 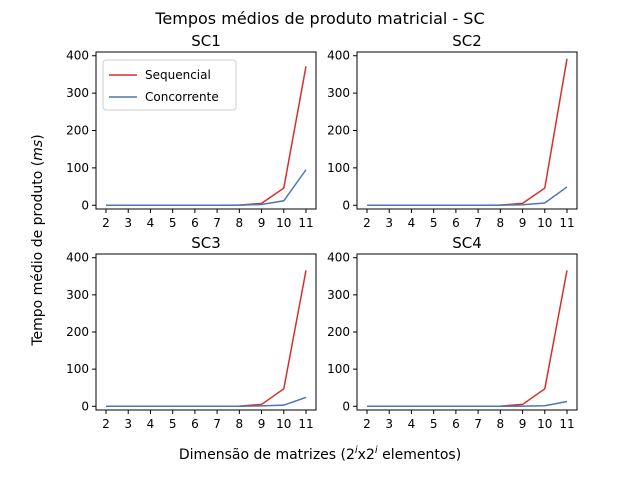 What do you see at coordinates (467, 41) in the screenshot?
I see `subplot-title: SC2` at bounding box center [467, 41].